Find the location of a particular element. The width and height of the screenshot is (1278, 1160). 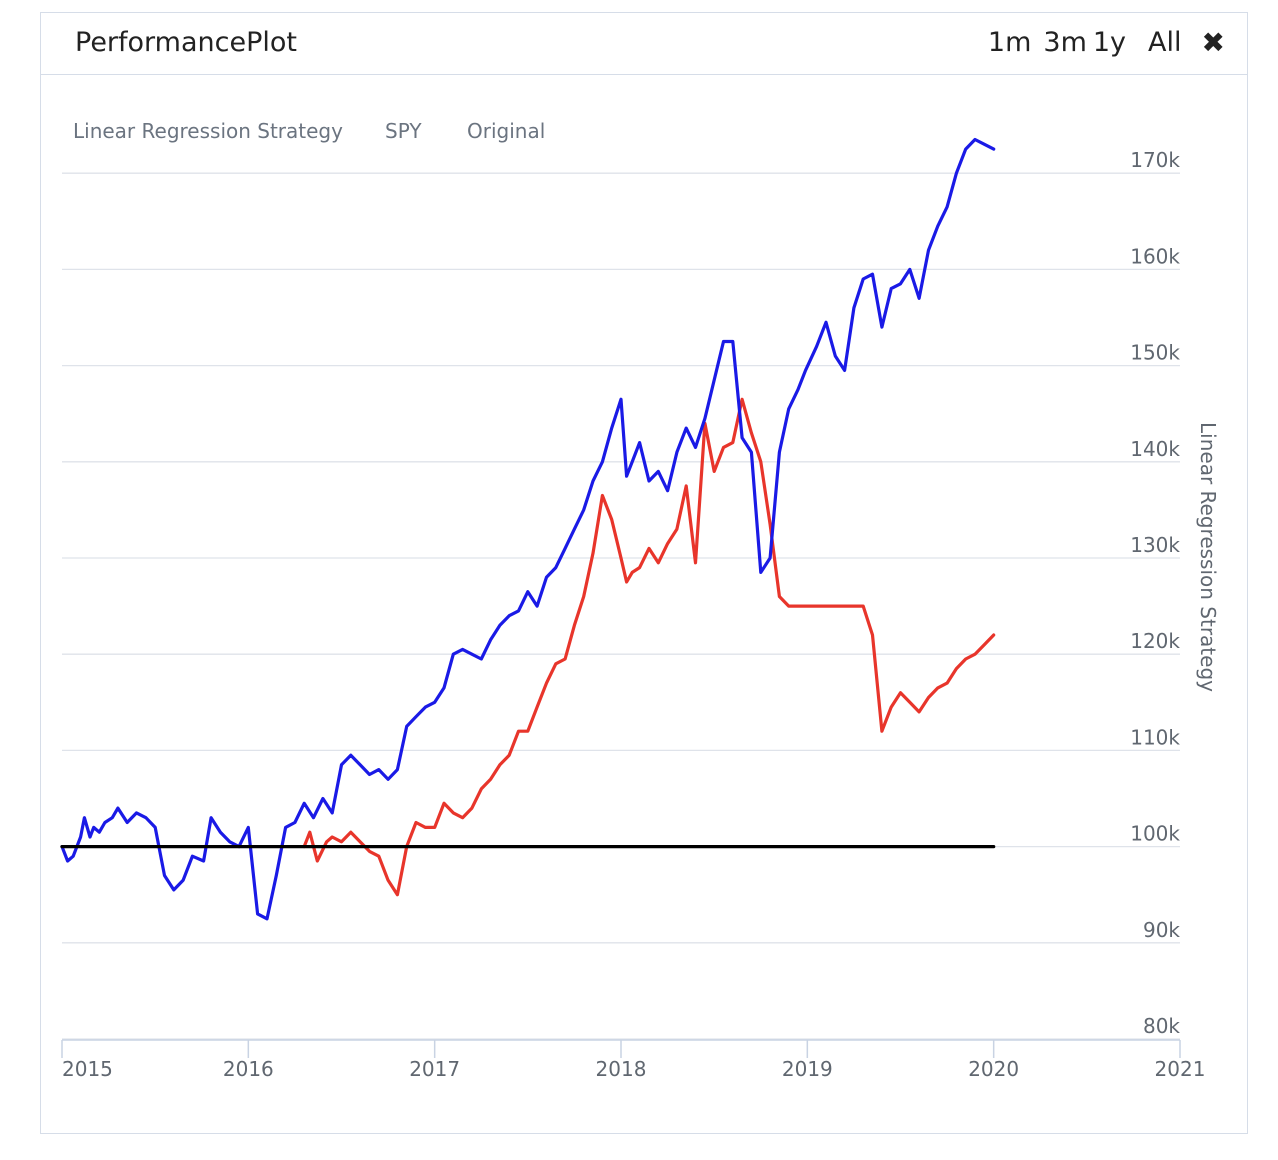

x-tick-label: 2017 is located at coordinates (434, 1069).